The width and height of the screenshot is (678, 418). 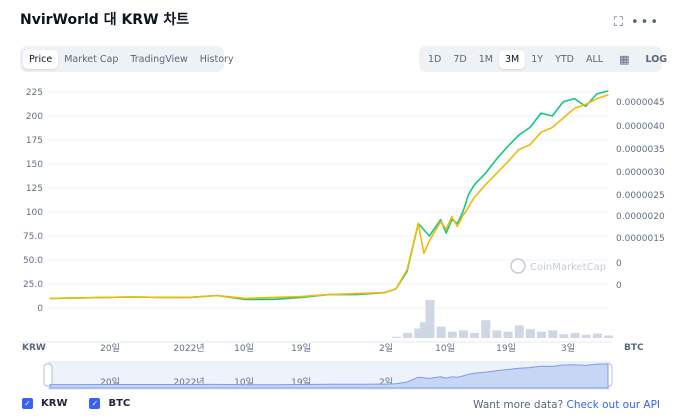 What do you see at coordinates (485, 59) in the screenshot?
I see `range-1m: 1M` at bounding box center [485, 59].